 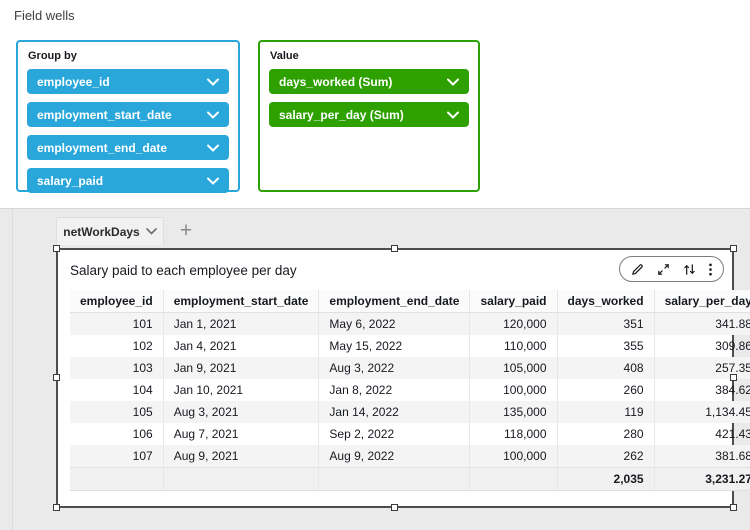 I want to click on field-wells-title: Field wells, so click(x=44, y=15).